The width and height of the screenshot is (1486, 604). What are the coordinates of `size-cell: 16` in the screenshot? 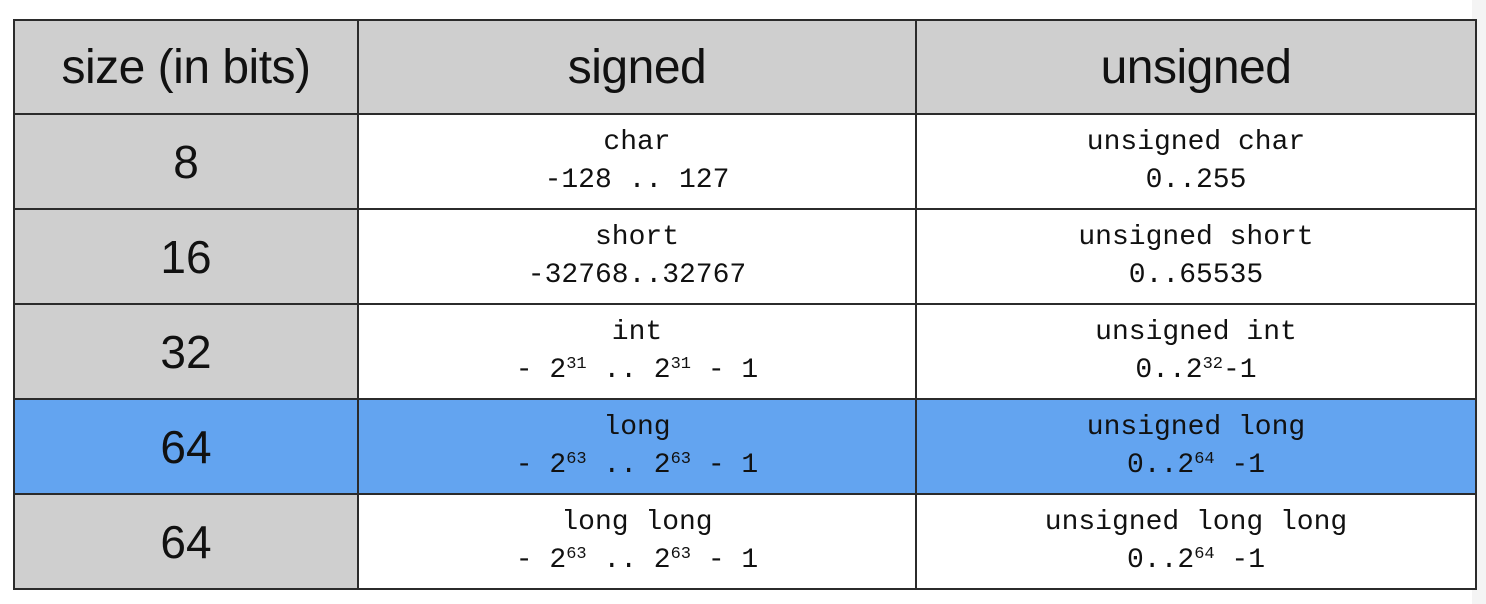 It's located at (186, 256).